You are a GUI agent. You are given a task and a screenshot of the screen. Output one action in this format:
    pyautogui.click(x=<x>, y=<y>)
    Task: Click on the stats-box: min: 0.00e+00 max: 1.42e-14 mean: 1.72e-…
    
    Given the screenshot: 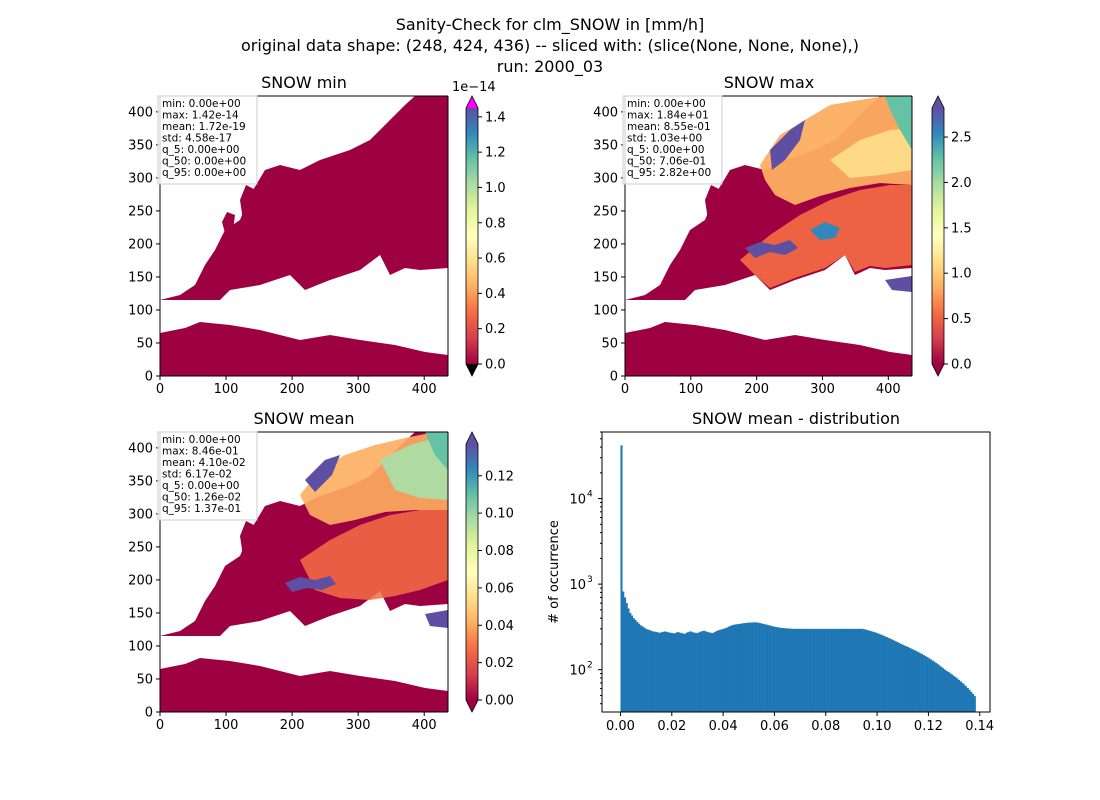 What is the action you would take?
    pyautogui.click(x=207, y=140)
    